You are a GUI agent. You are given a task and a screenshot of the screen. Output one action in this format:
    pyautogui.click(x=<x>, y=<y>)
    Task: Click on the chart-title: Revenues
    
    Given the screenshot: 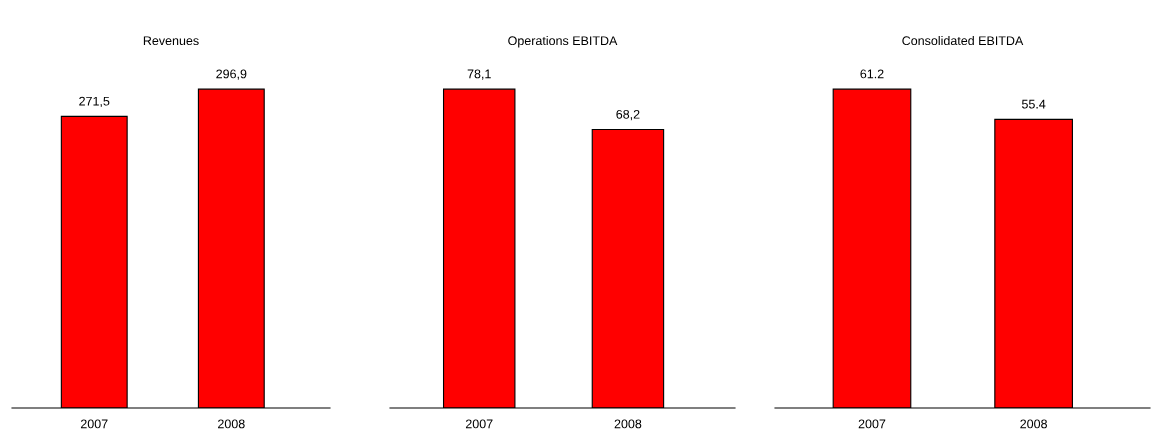 What is the action you would take?
    pyautogui.click(x=171, y=41)
    